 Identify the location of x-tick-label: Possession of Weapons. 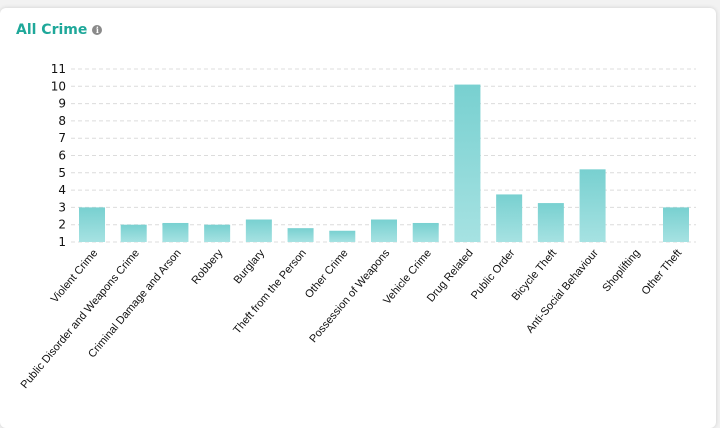
(349, 296).